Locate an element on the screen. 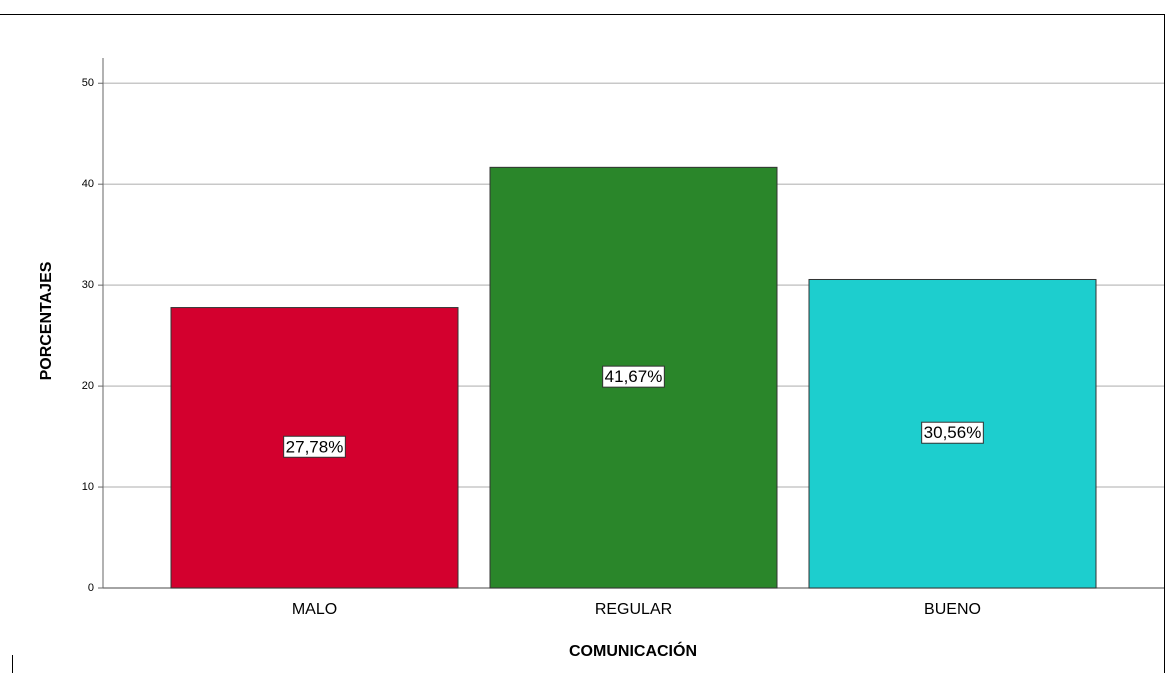 This screenshot has height=673, width=1168. data-label: 27,78% is located at coordinates (315, 446).